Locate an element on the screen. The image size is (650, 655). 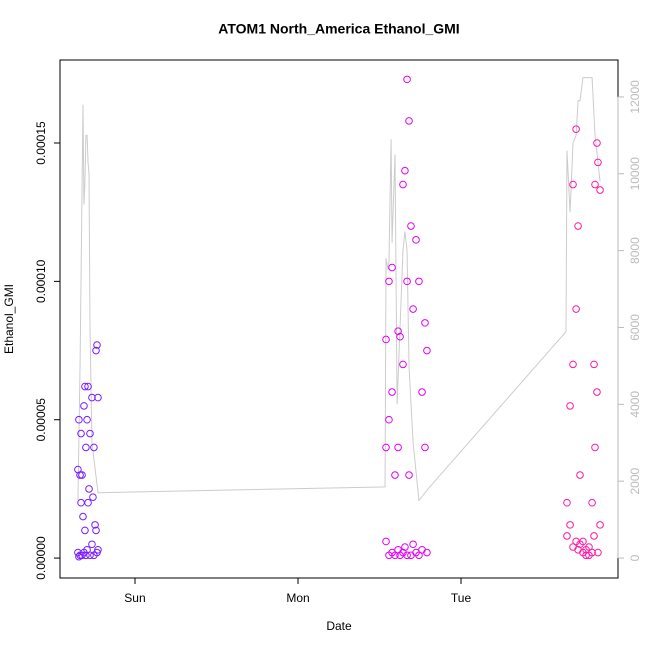
y-tick-label: 0.00010 is located at coordinates (41, 281).